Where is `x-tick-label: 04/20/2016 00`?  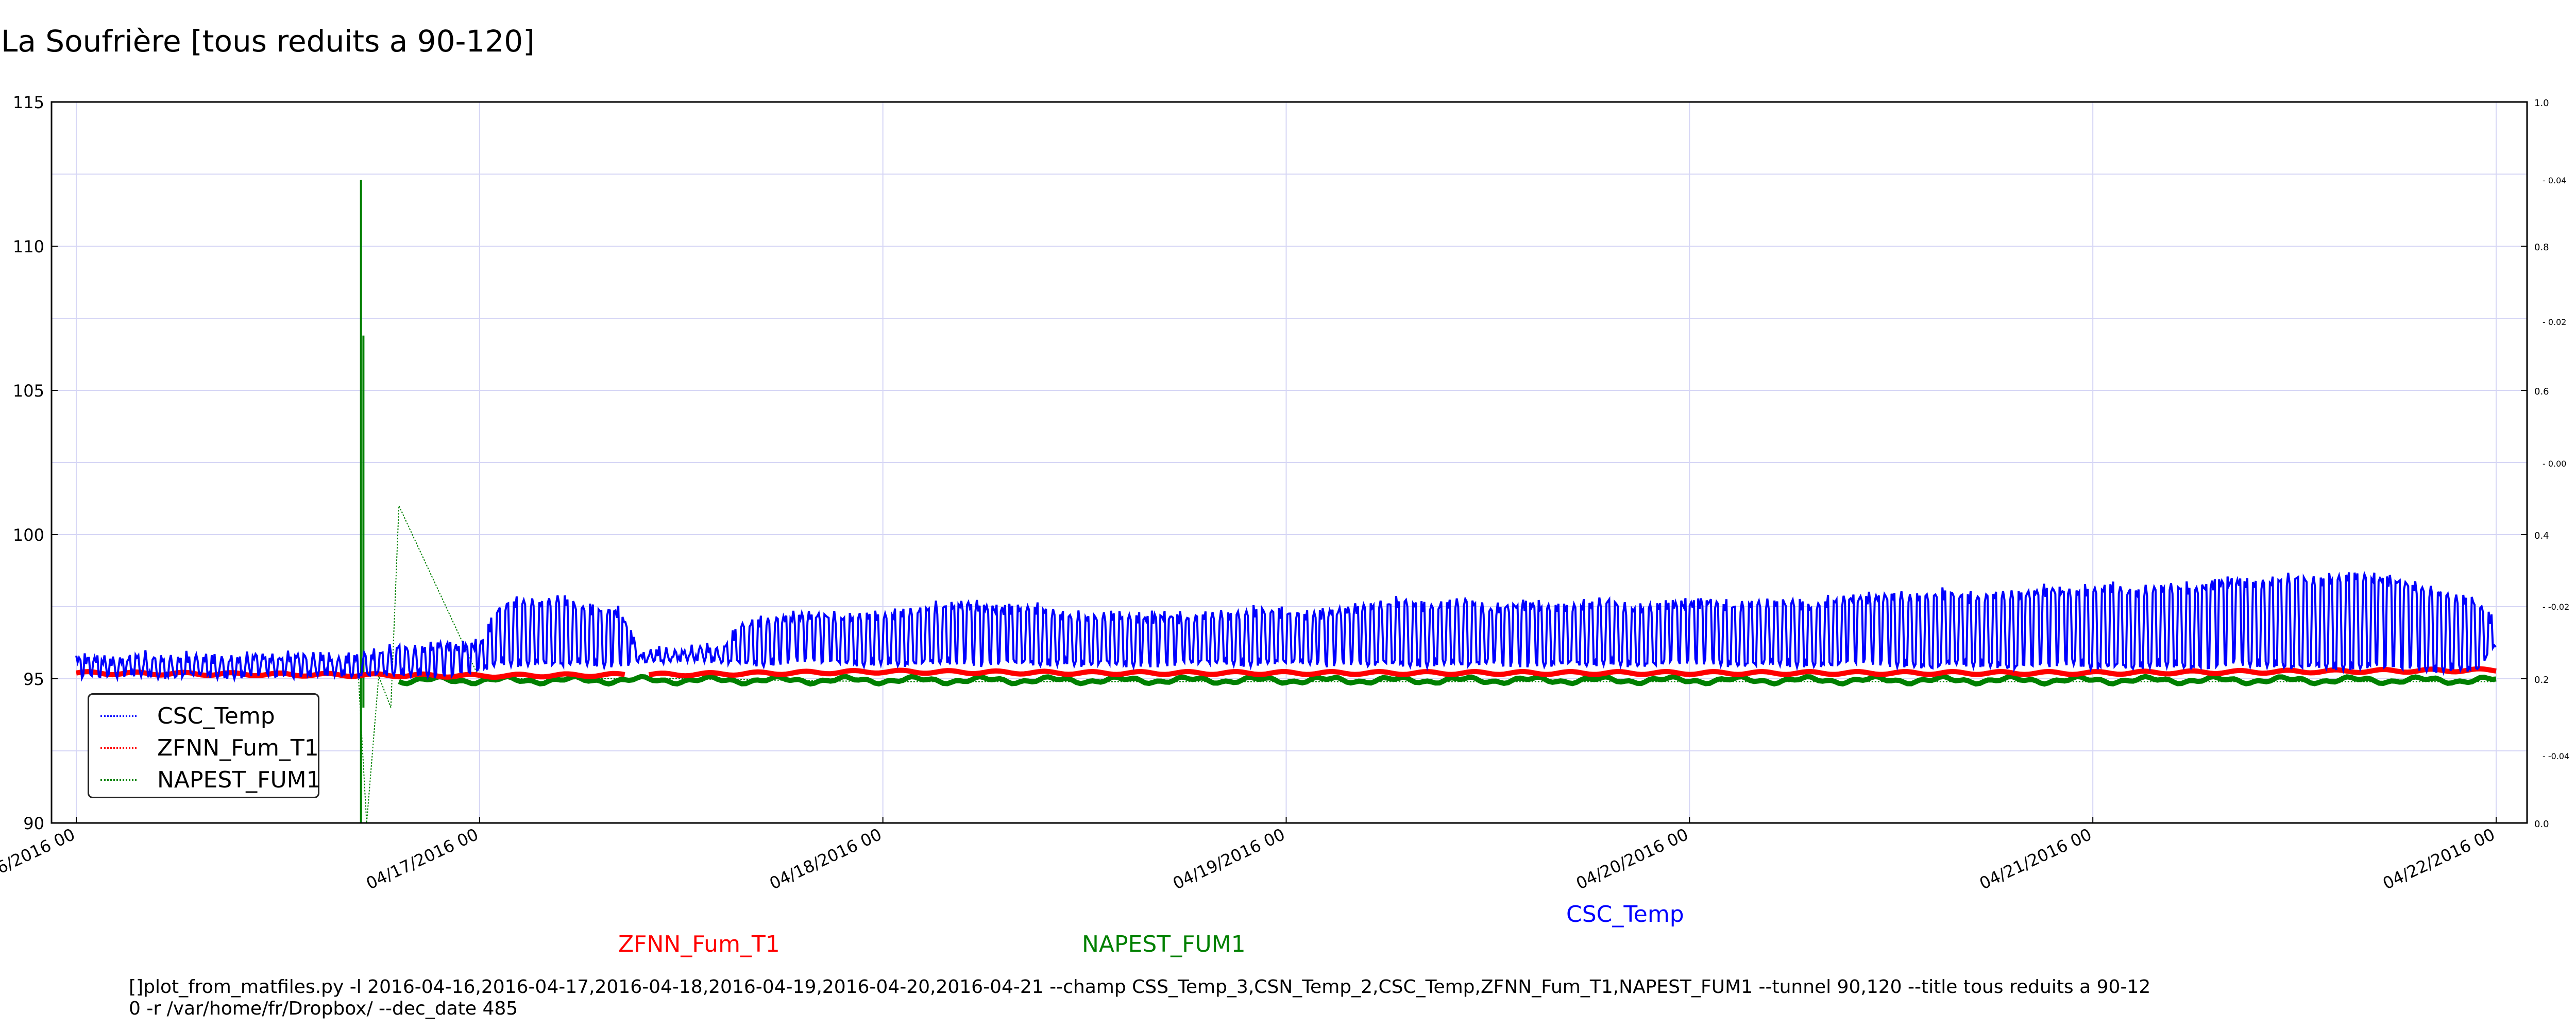 x-tick-label: 04/20/2016 00 is located at coordinates (1632, 860).